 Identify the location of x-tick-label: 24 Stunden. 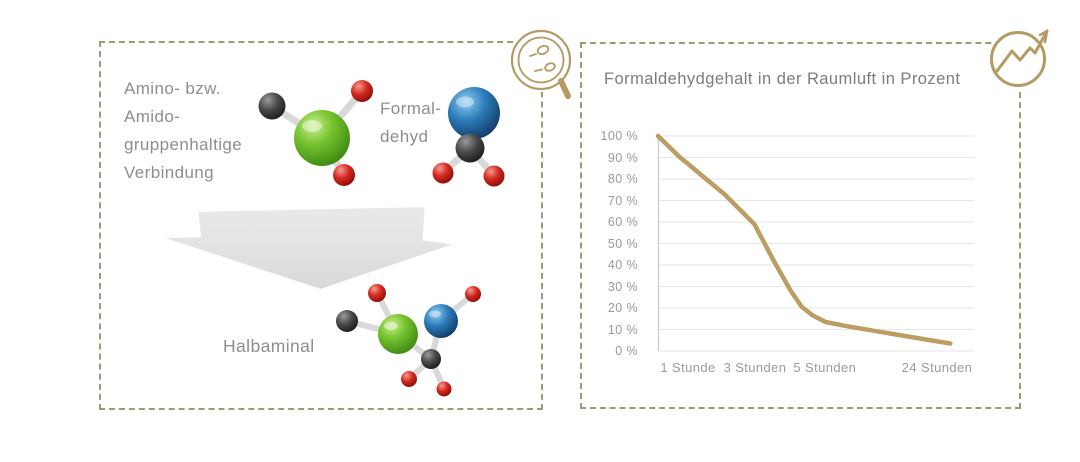
(937, 367).